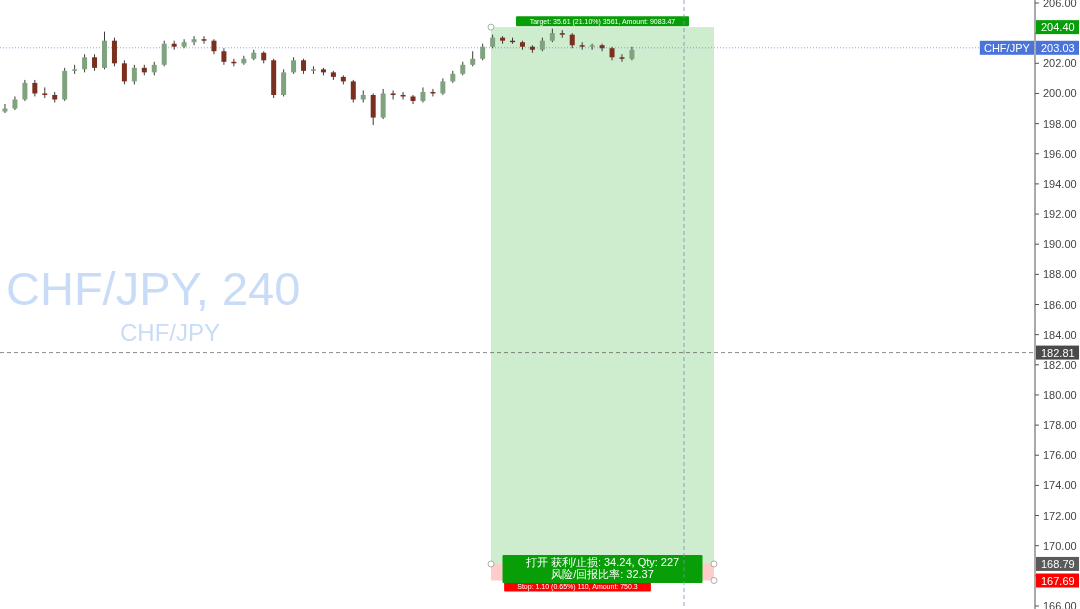 The width and height of the screenshot is (1080, 609). What do you see at coordinates (1060, 334) in the screenshot?
I see `y-tick-label: 184.00` at bounding box center [1060, 334].